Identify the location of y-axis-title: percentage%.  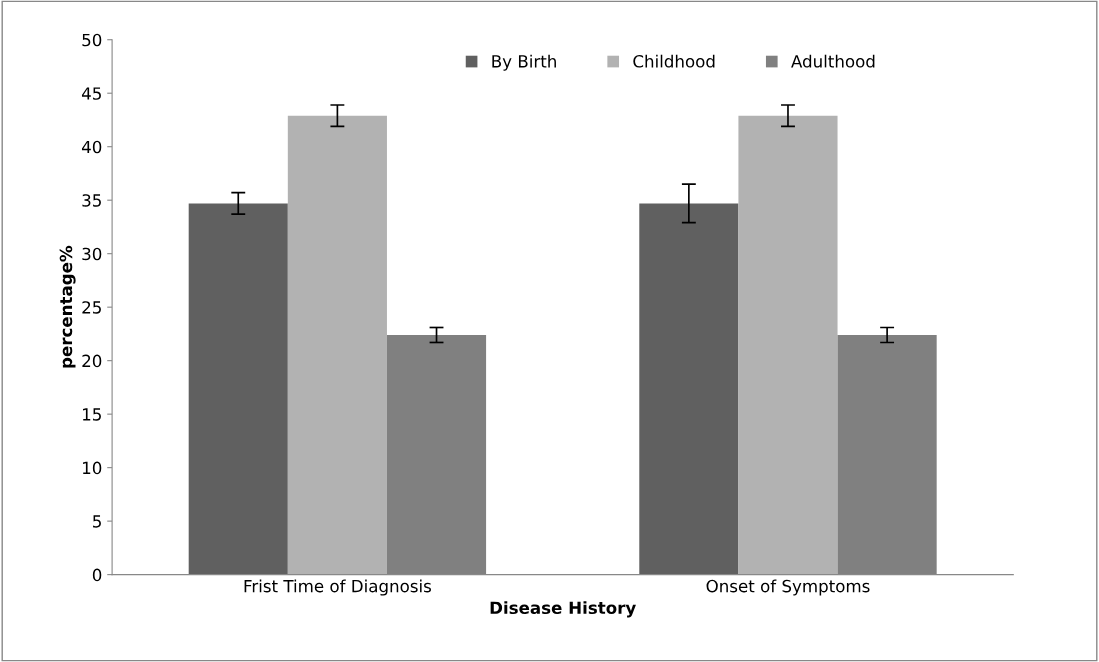
(67, 306).